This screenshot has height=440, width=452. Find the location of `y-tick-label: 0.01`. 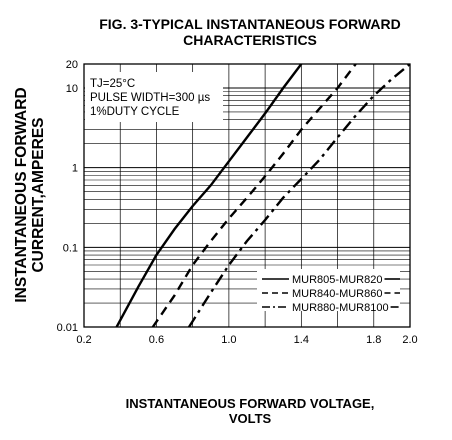

y-tick-label: 0.01 is located at coordinates (67, 328).